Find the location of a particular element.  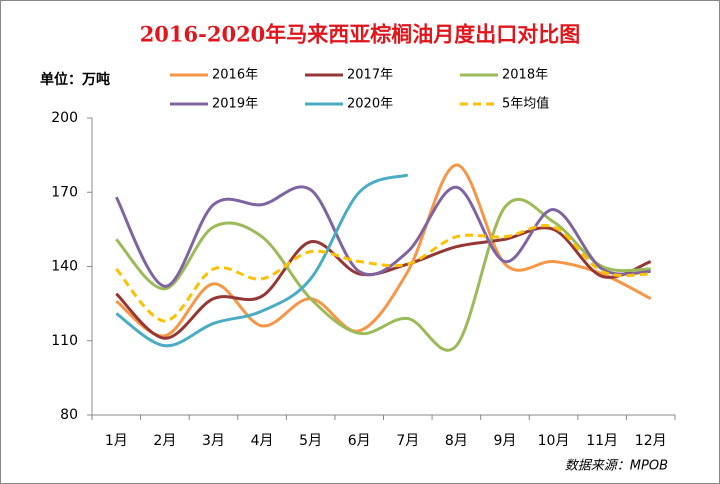

x-tick-label: 12月 is located at coordinates (651, 441).